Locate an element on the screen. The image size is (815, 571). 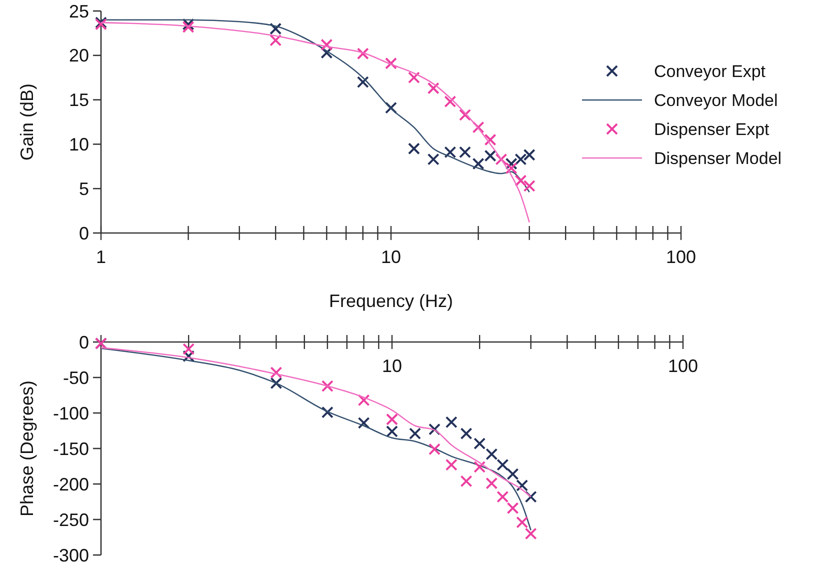
y-tick-label: -100 is located at coordinates (70, 413).